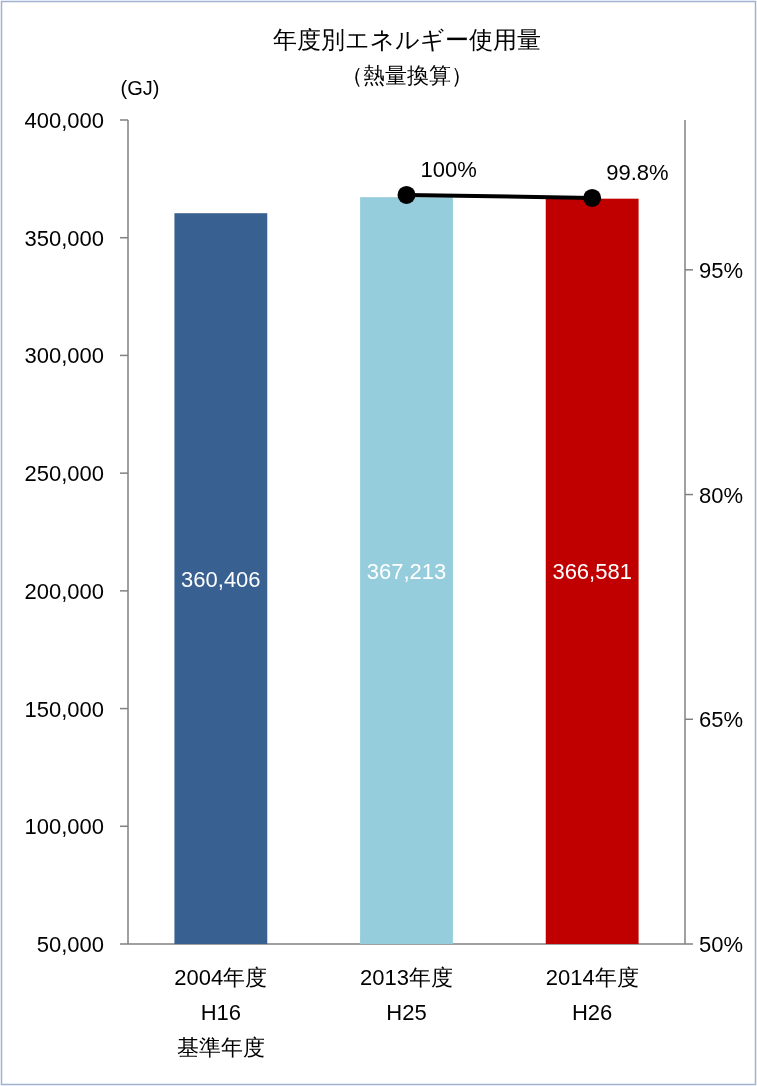  I want to click on y2-tick-label: 95%, so click(721, 270).